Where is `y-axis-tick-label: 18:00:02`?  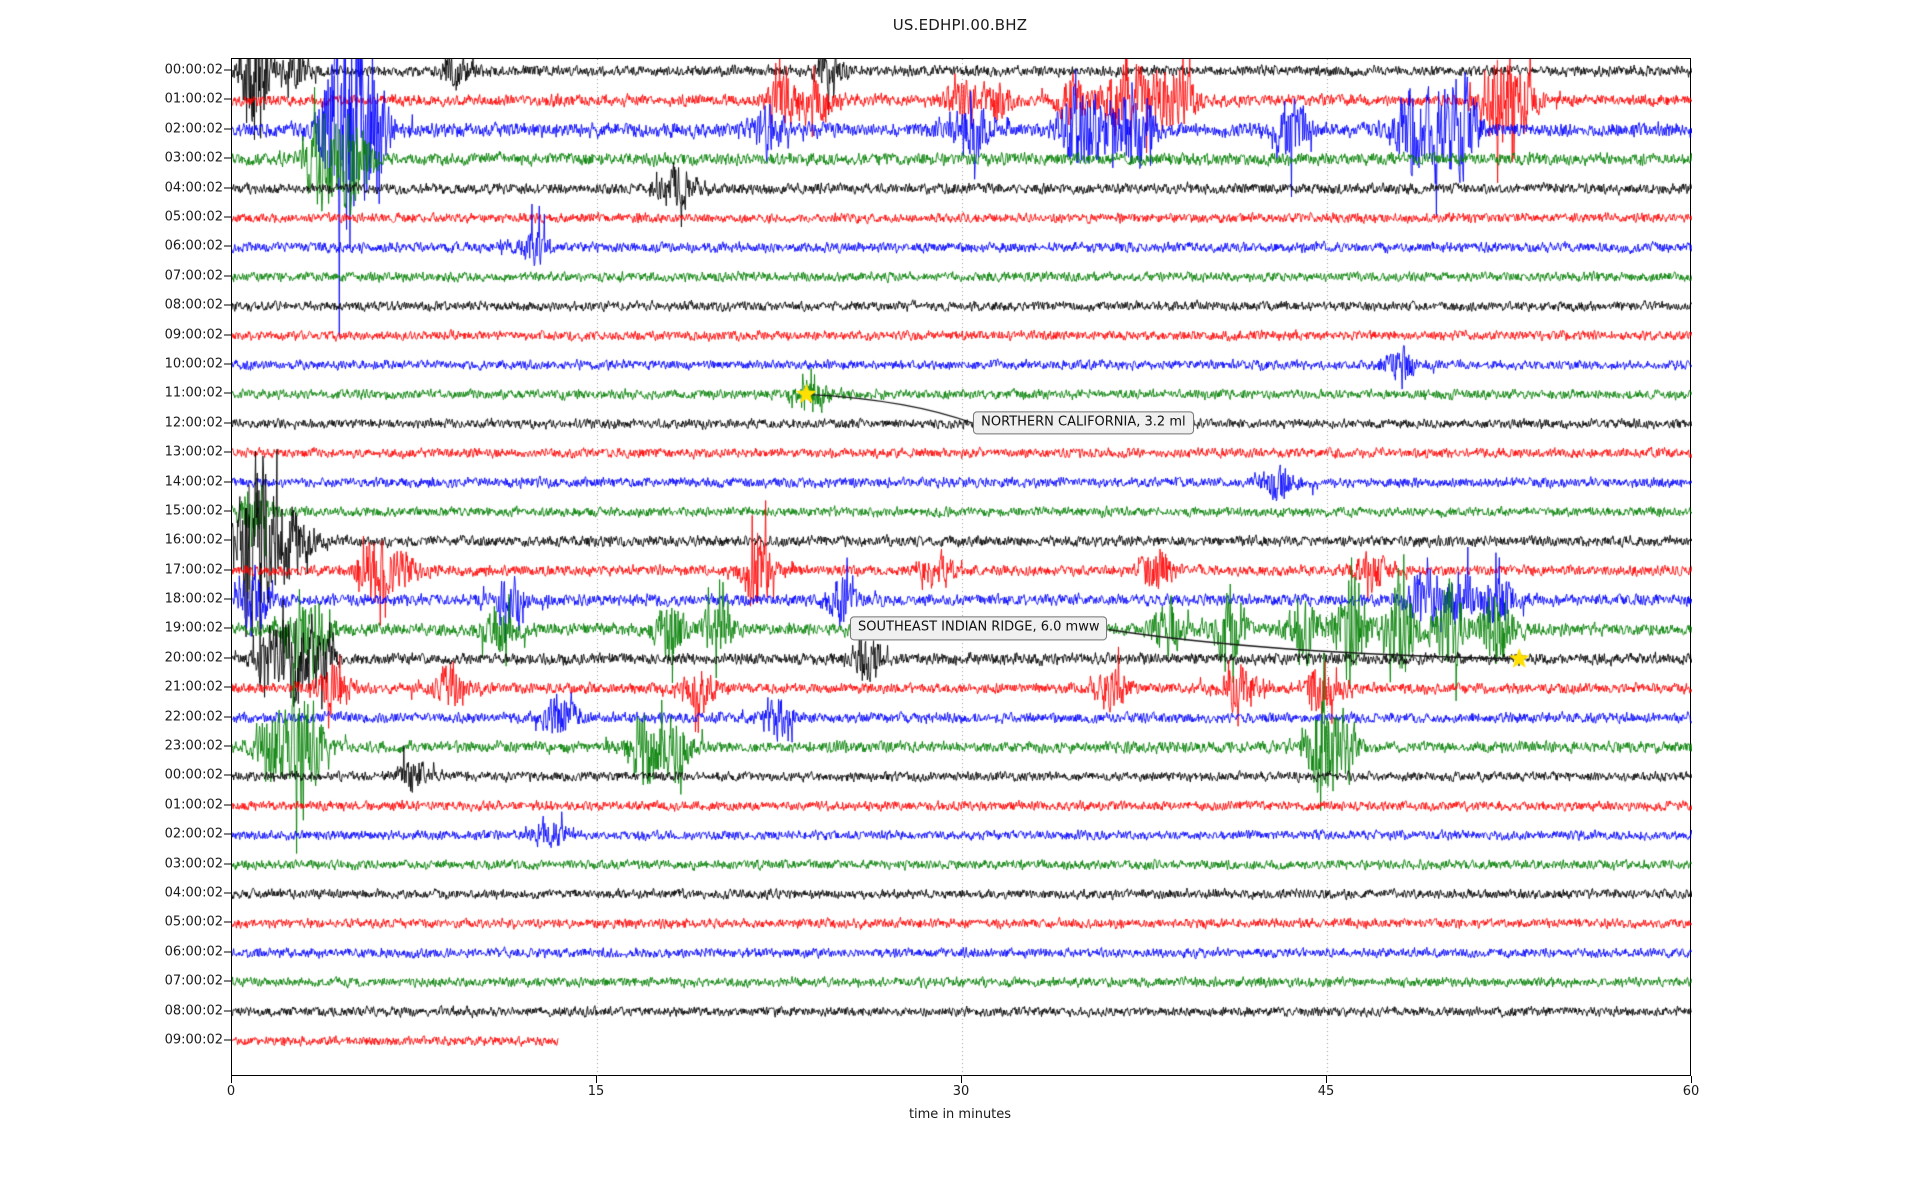
y-axis-tick-label: 18:00:02 is located at coordinates (193, 599).